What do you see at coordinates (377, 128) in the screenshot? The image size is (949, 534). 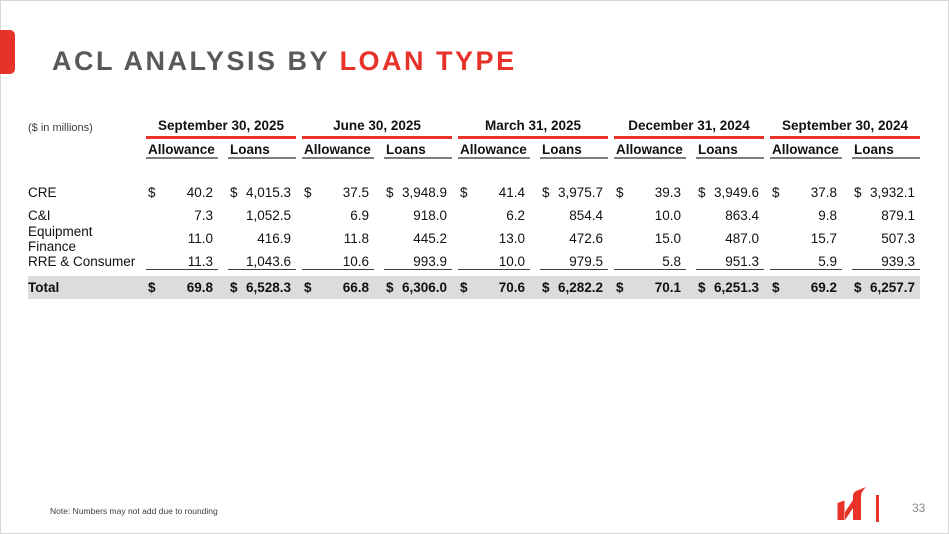 I see `group-header-jun30-2025: June 30, 2025` at bounding box center [377, 128].